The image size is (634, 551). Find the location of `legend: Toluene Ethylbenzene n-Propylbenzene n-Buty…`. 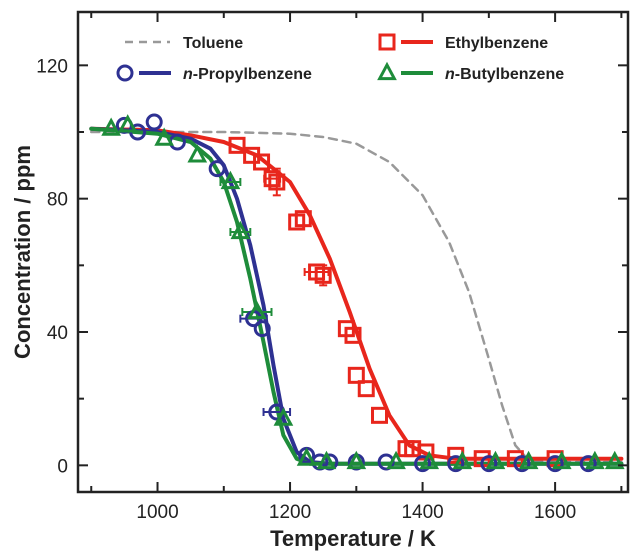

legend: Toluene Ethylbenzene n-Propylbenzene n-Buty… is located at coordinates (340, 58).